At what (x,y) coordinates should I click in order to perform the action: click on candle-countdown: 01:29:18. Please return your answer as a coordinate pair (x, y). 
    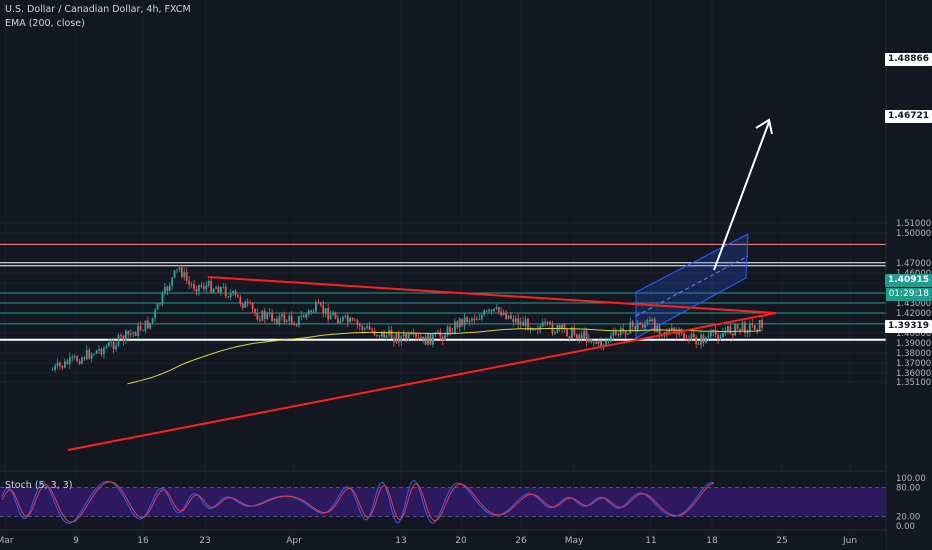
    Looking at the image, I should click on (908, 294).